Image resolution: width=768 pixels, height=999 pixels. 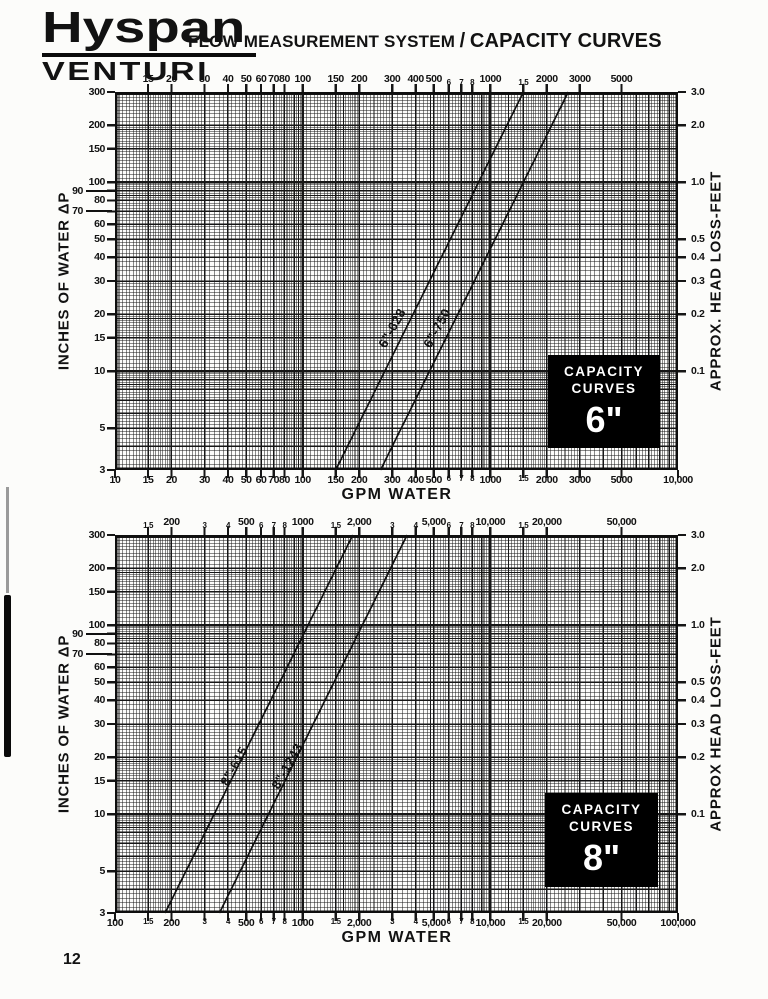 I want to click on x-axis-title-6in: GPM WATER, so click(x=397, y=494).